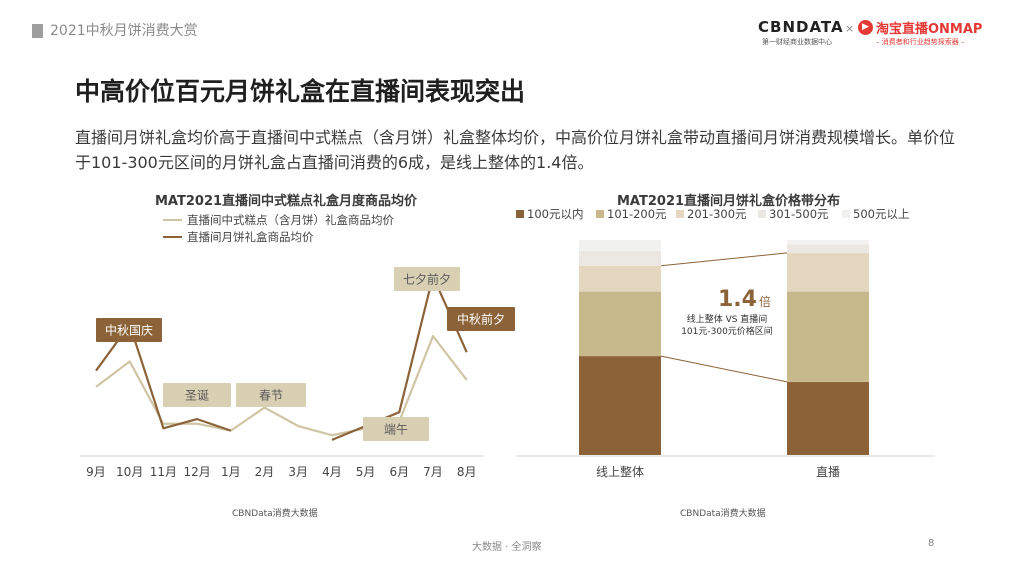  What do you see at coordinates (881, 214) in the screenshot?
I see `legend-label: 500元以上` at bounding box center [881, 214].